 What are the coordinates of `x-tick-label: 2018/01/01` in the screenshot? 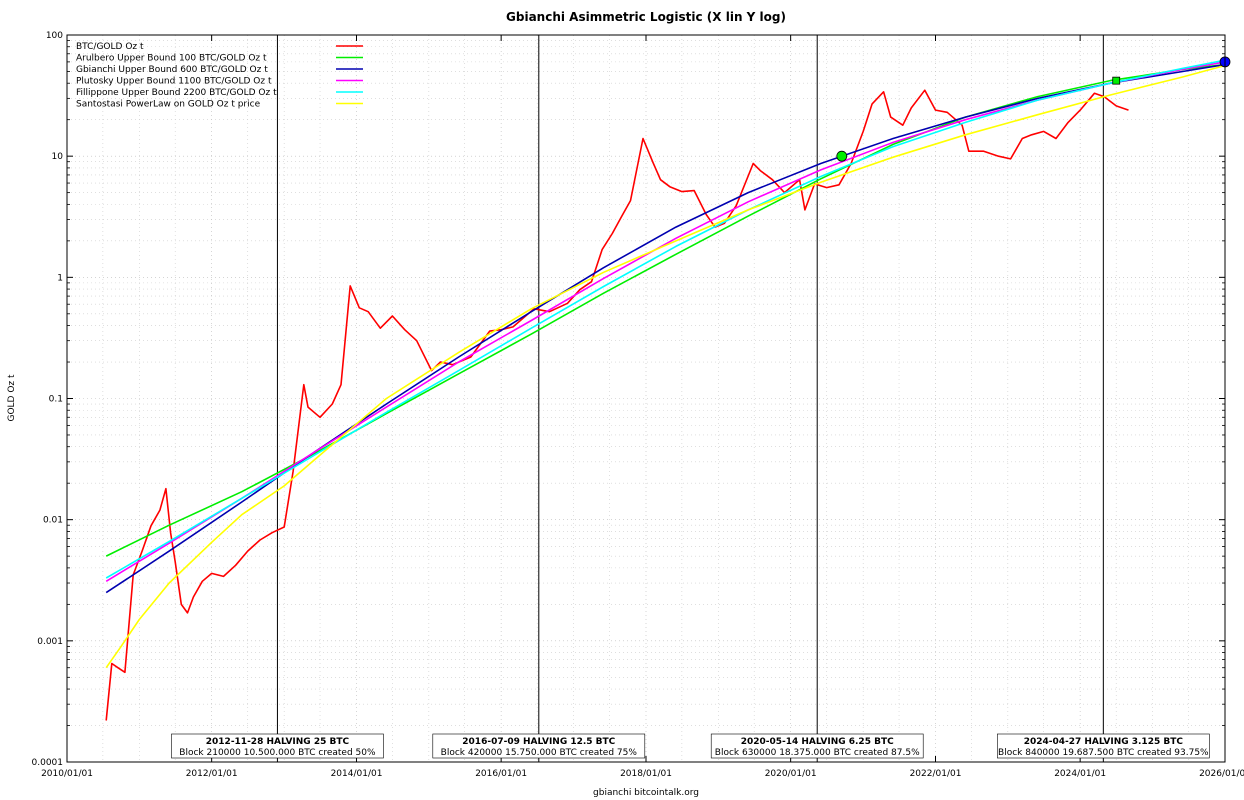 It's located at (646, 774).